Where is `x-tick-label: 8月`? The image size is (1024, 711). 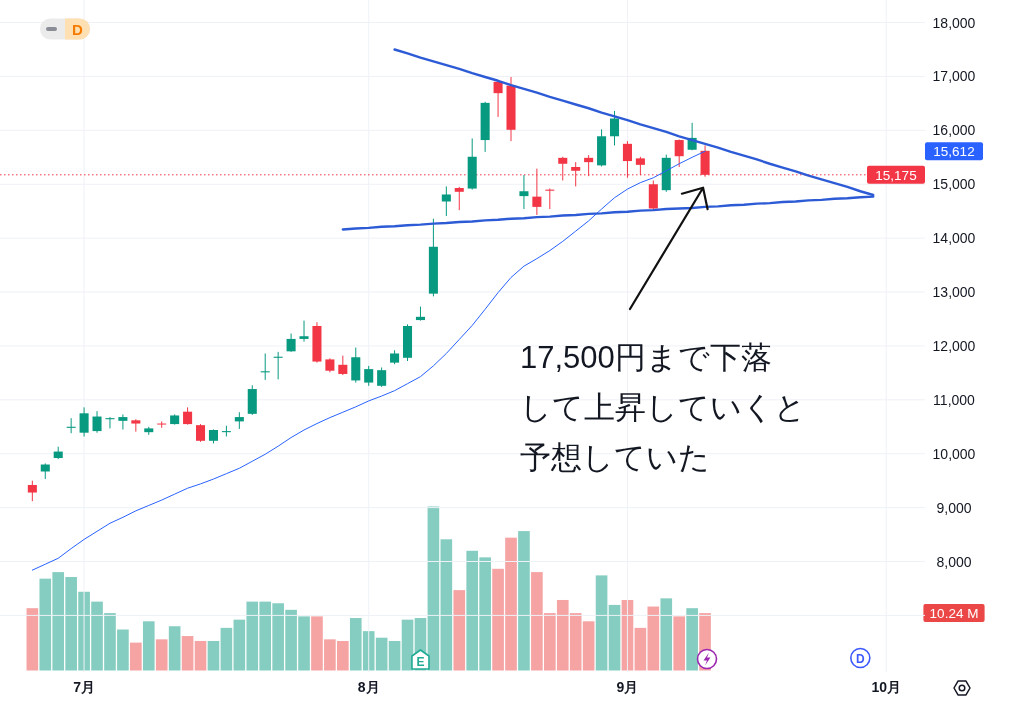
x-tick-label: 8月 is located at coordinates (368, 687).